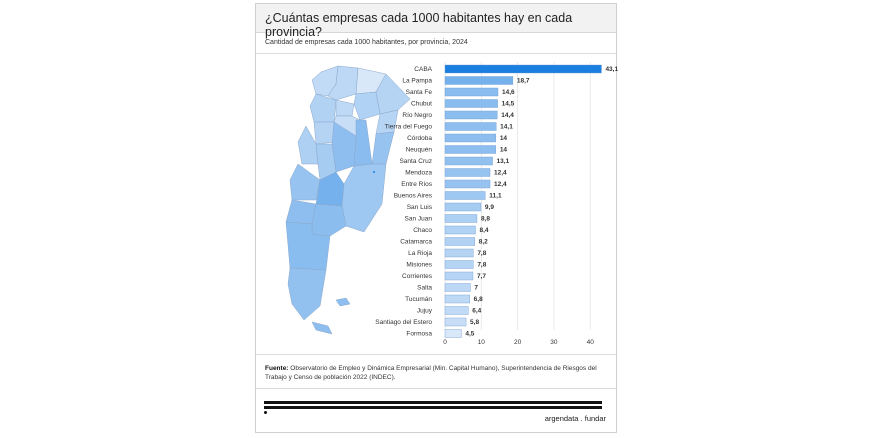  Describe the element at coordinates (420, 207) in the screenshot. I see `category-label: San Luis` at that location.